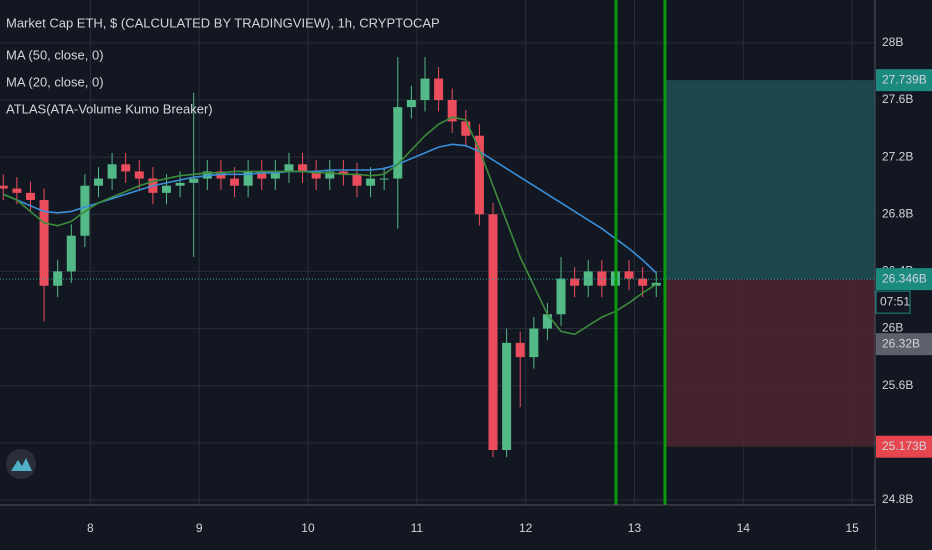 This screenshot has width=932, height=550. What do you see at coordinates (892, 42) in the screenshot?
I see `y-tick-label: 28B` at bounding box center [892, 42].